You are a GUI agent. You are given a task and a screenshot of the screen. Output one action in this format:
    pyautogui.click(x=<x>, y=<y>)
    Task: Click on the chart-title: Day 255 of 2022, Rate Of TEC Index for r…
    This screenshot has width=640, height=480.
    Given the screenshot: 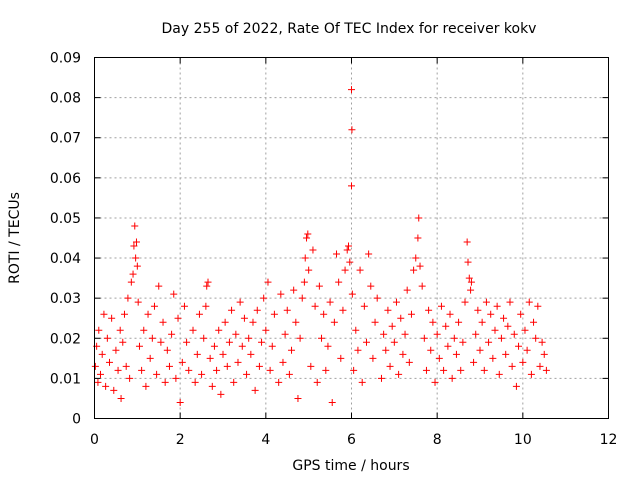 What is the action you would take?
    pyautogui.click(x=349, y=29)
    